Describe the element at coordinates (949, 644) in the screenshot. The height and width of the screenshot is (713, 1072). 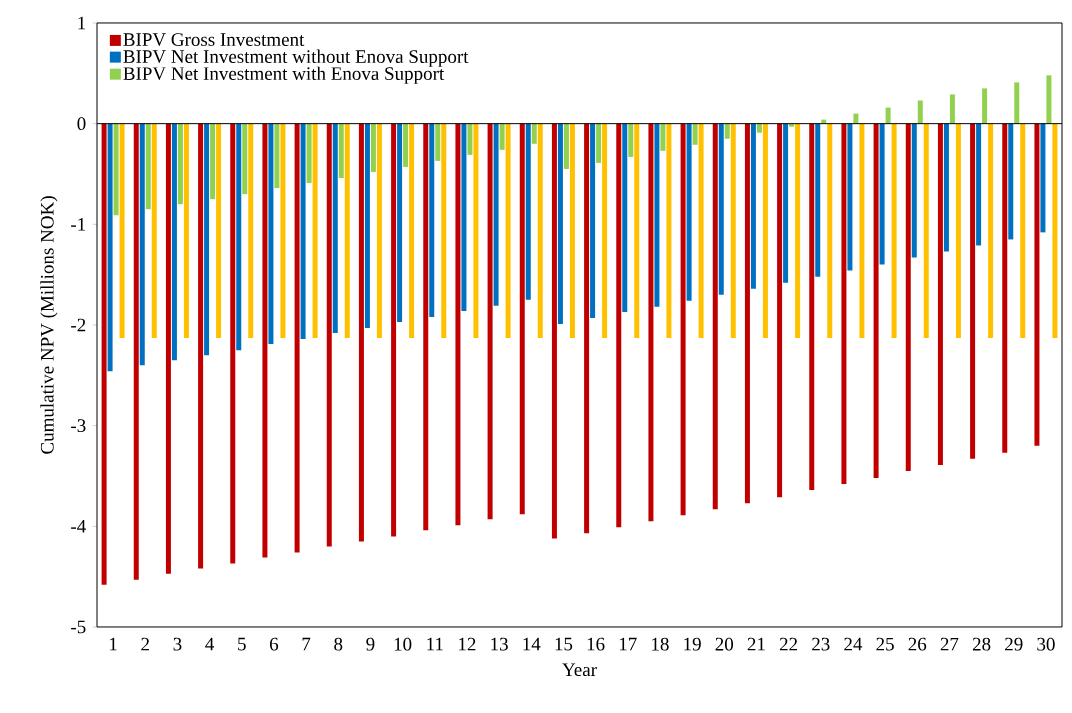
I see `x-tick-label: 27` at that location.